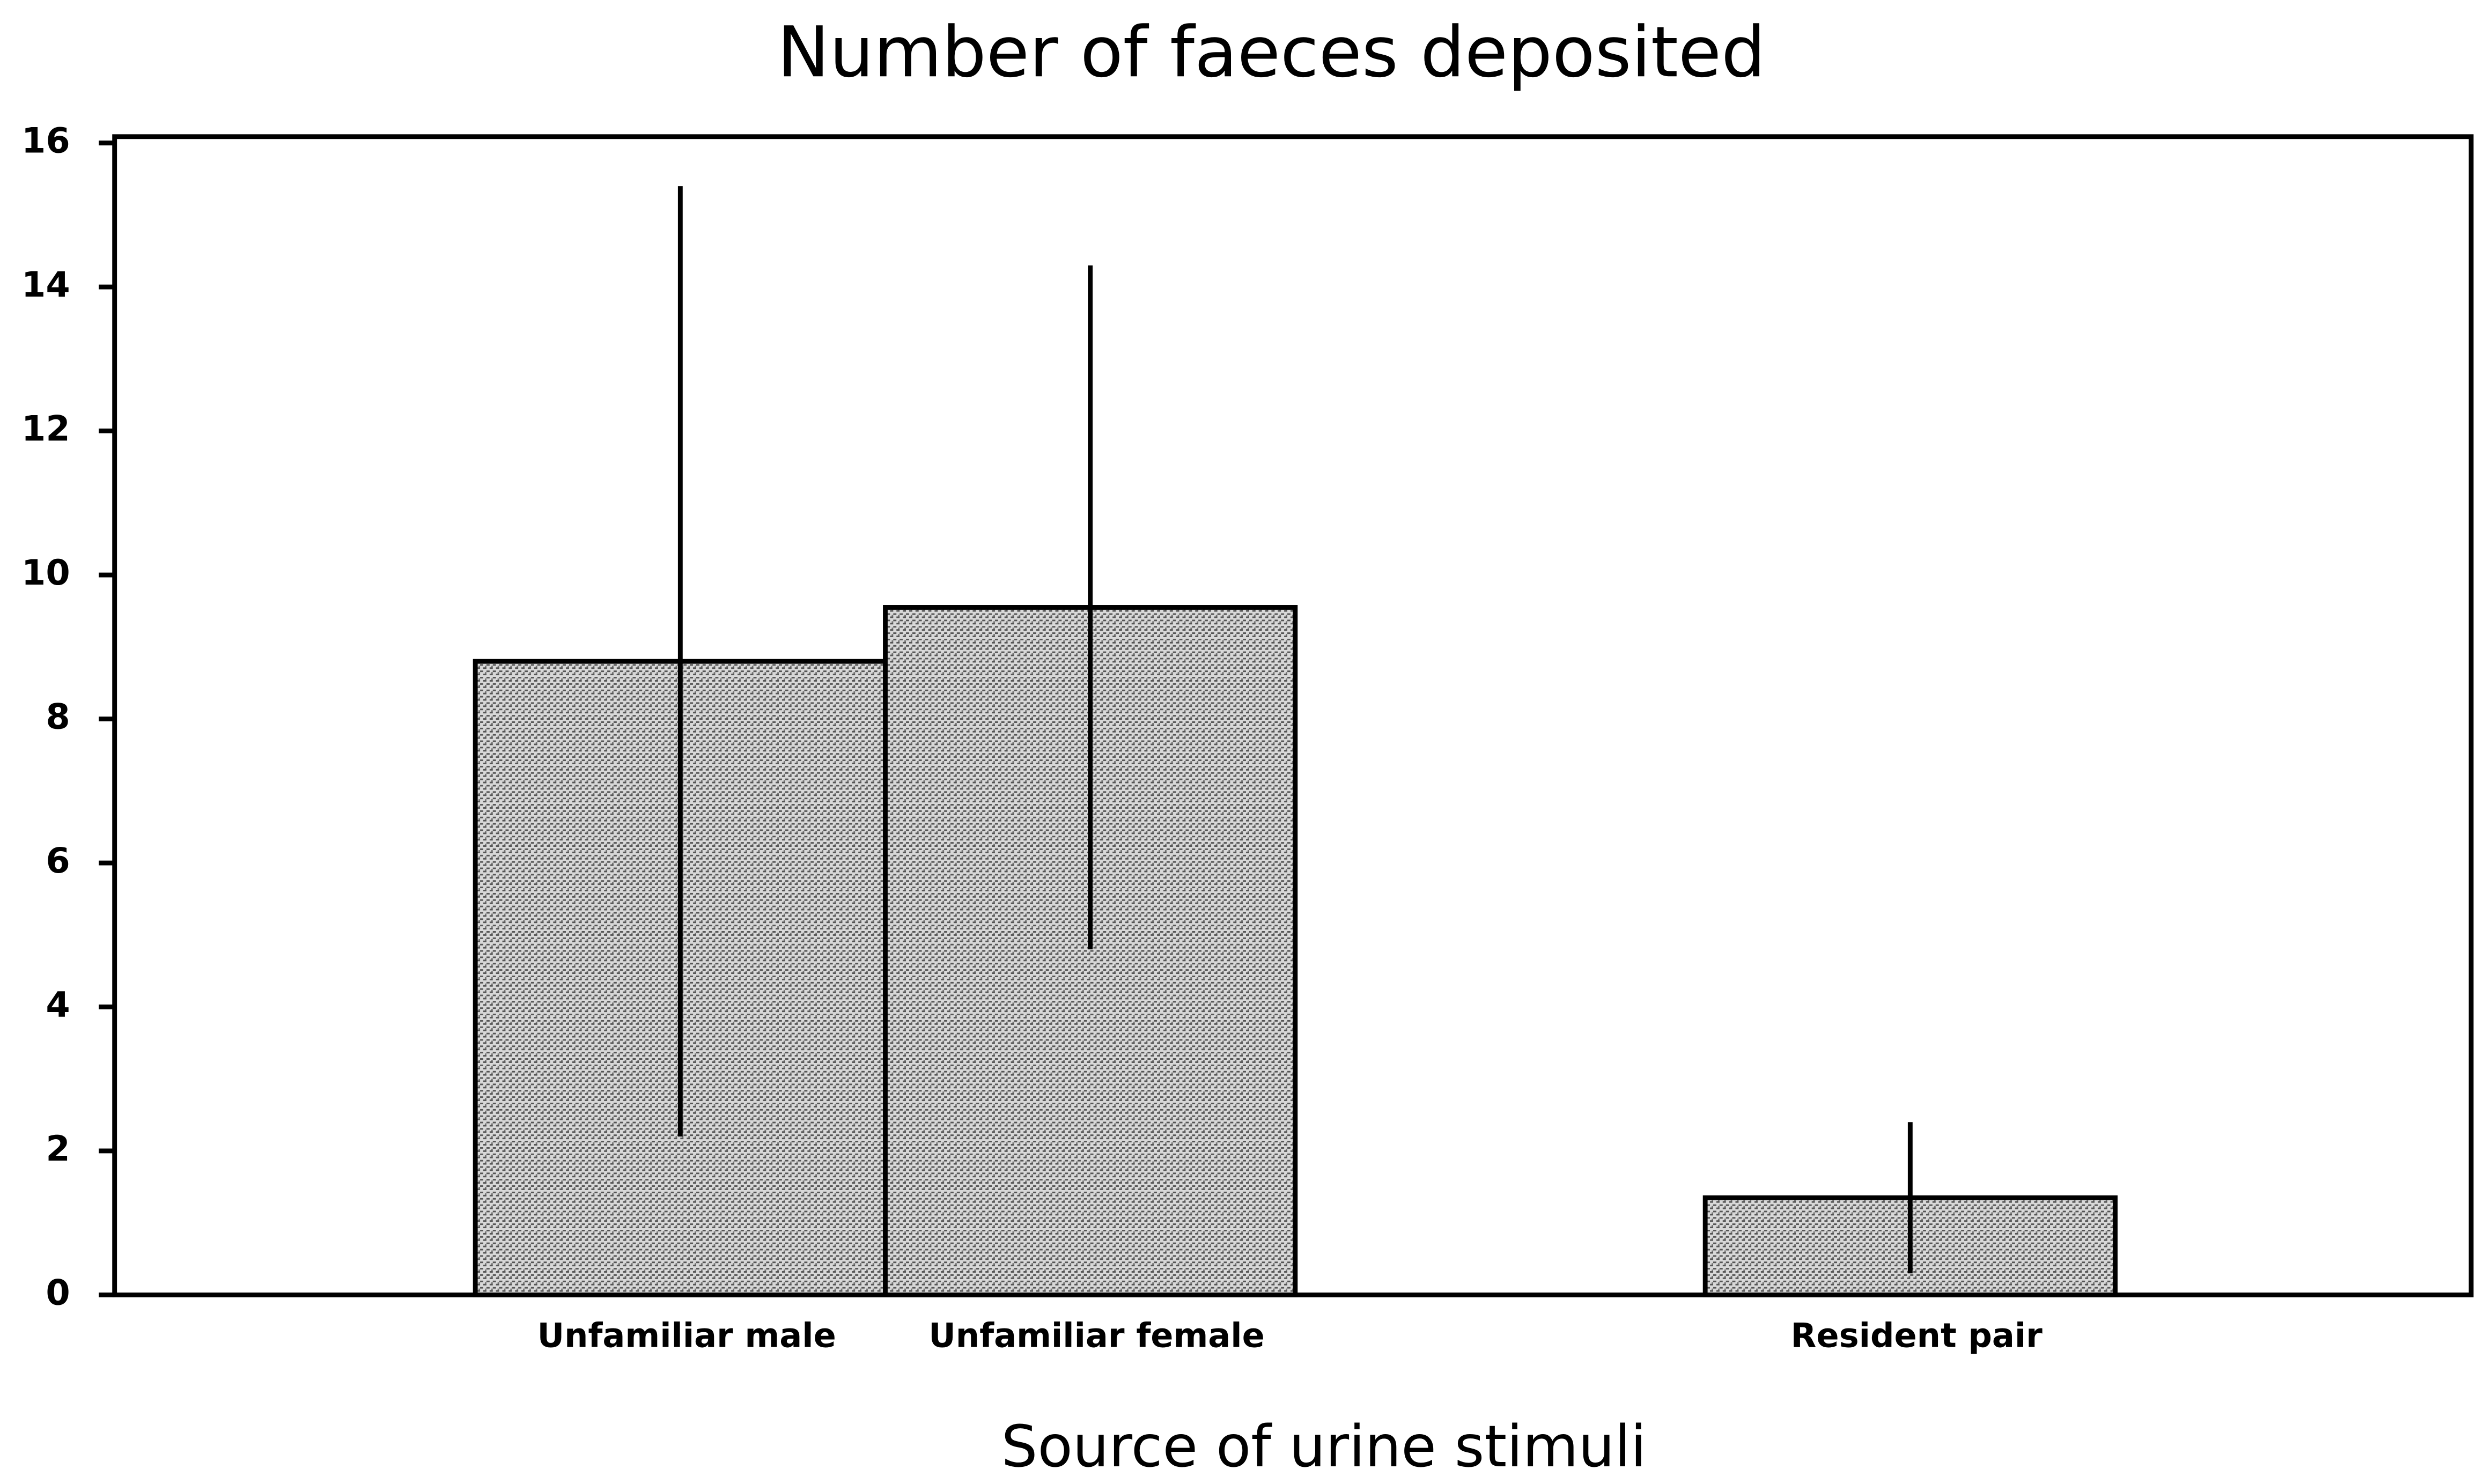 The image size is (2492, 1484). Describe the element at coordinates (46, 141) in the screenshot. I see `y-tick-label: 16` at that location.